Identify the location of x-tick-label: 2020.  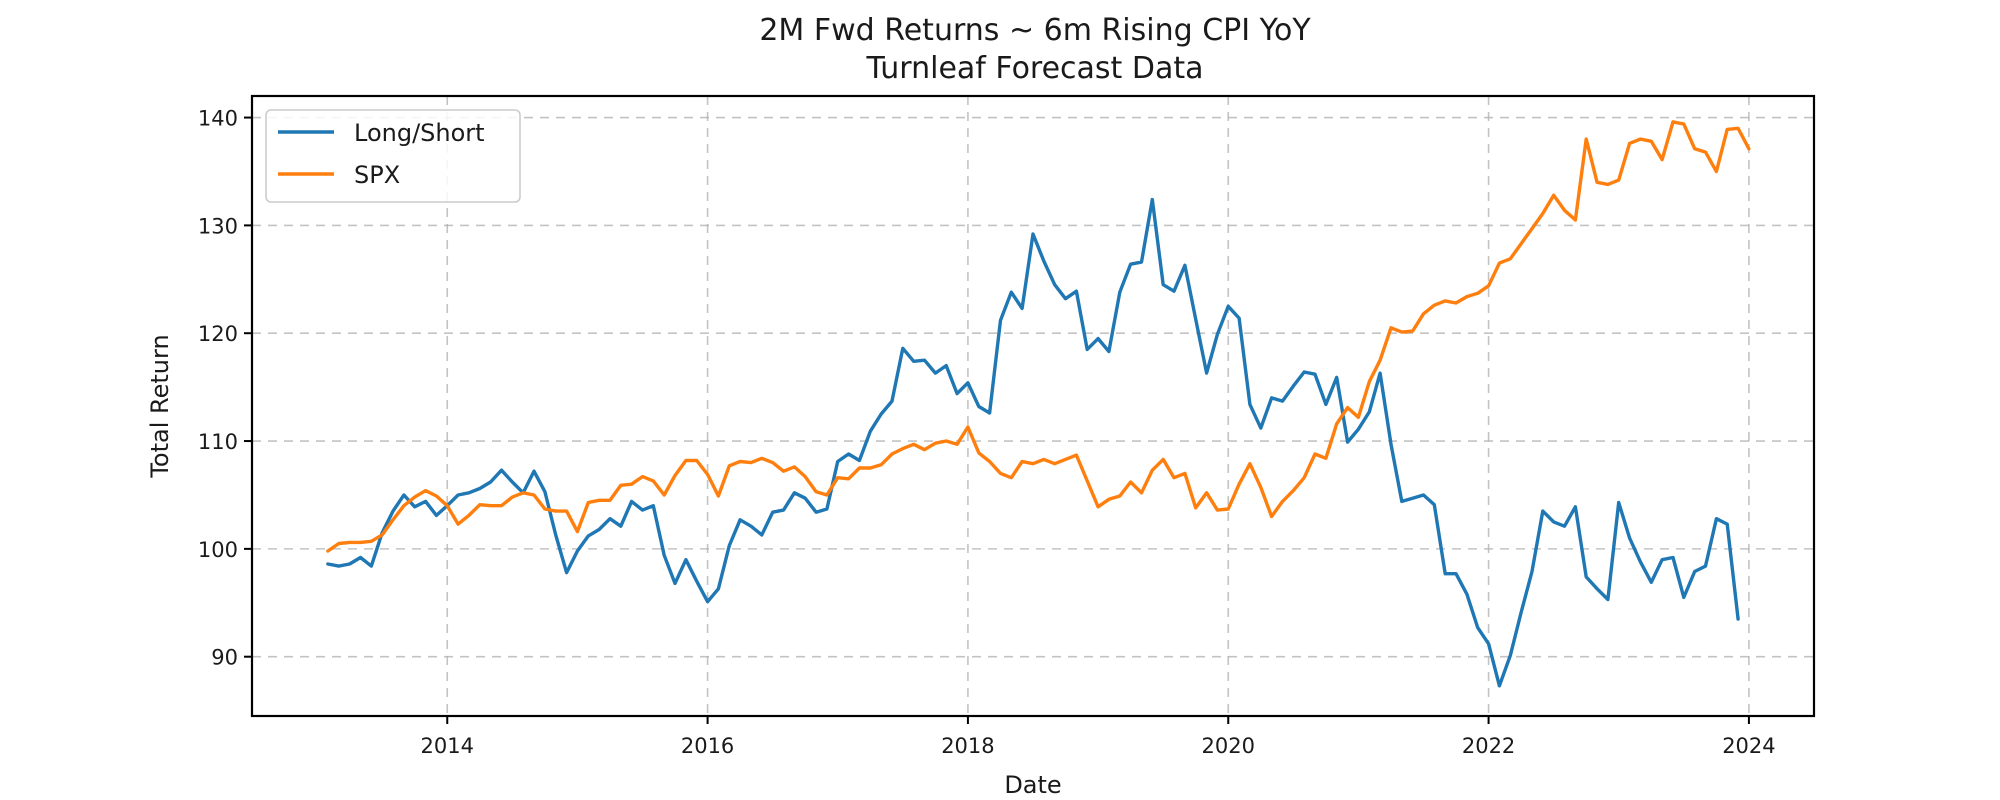
(1228, 746).